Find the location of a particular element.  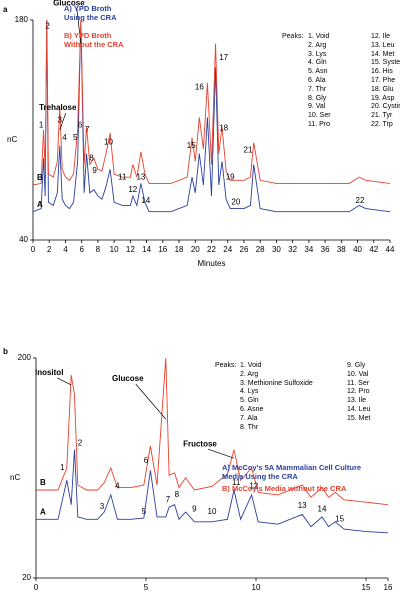

peak-list-item: 13. Ile is located at coordinates (357, 401).